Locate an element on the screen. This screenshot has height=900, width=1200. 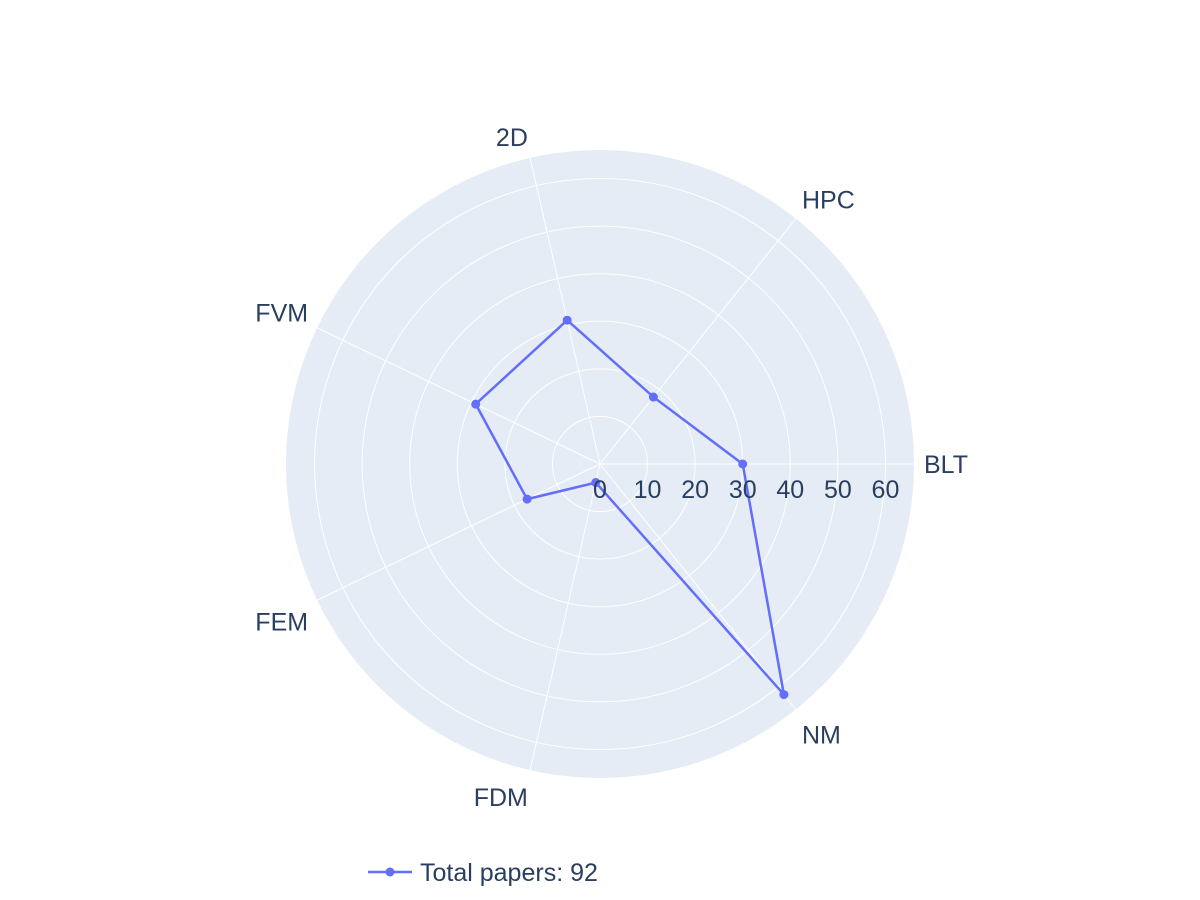
axis-label-blt: BLT is located at coordinates (946, 465).